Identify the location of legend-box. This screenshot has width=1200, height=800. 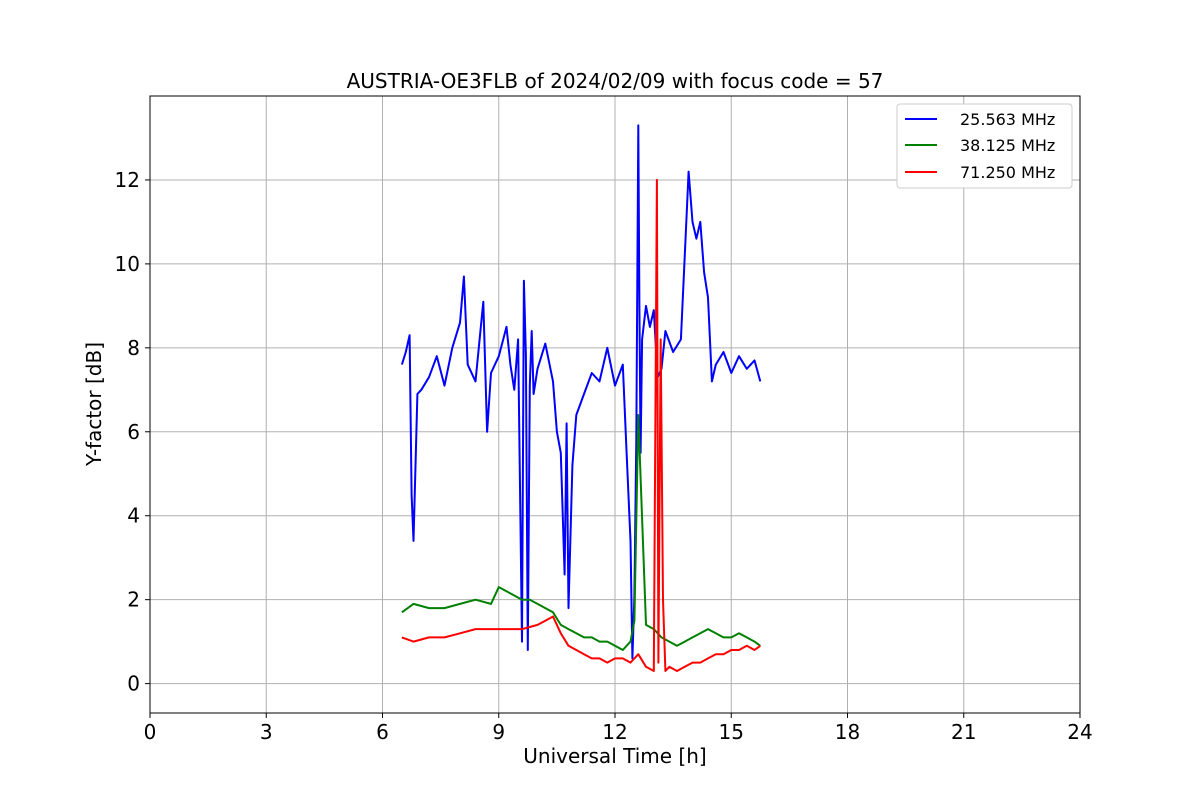
(984, 146).